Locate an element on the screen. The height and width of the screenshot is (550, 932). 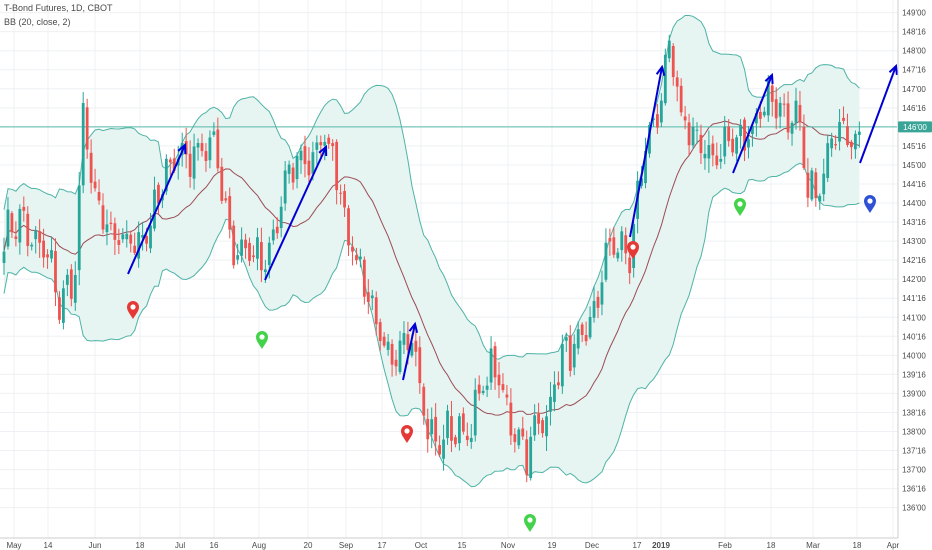
last-price-label: 146'00 is located at coordinates (915, 127).